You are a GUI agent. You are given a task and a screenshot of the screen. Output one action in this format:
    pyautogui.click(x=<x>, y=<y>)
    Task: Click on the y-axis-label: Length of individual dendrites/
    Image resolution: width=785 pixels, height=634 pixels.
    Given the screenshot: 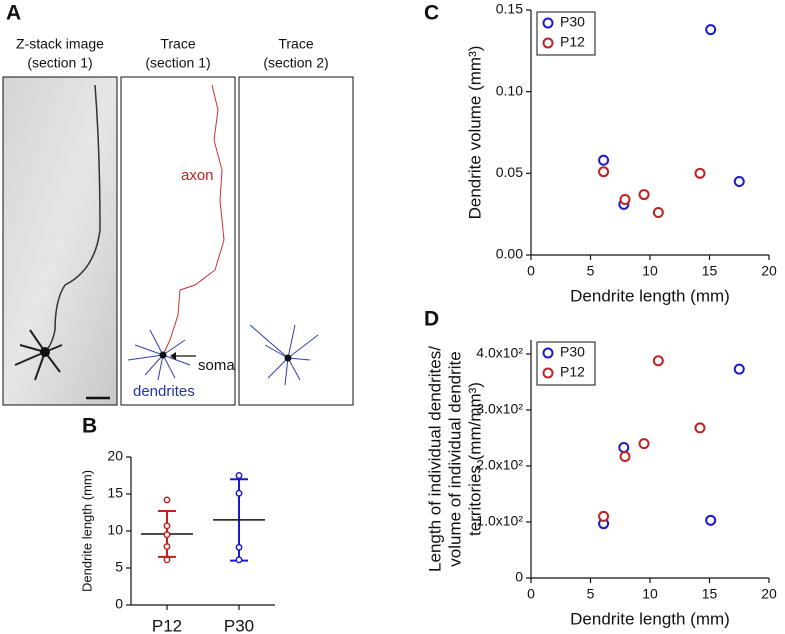 What is the action you would take?
    pyautogui.click(x=434, y=459)
    